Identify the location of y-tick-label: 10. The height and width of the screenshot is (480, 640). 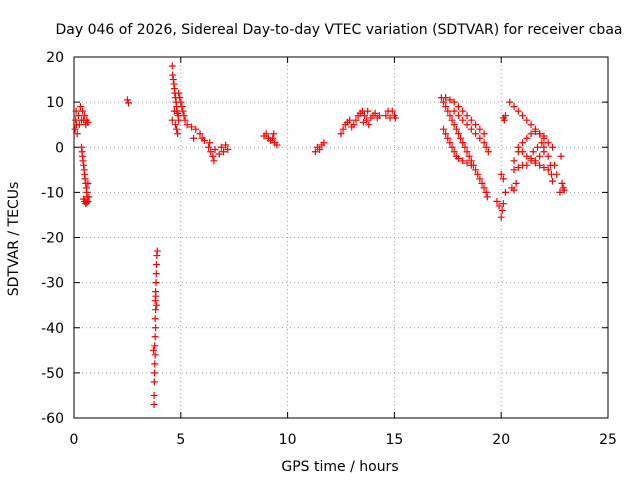
(55, 103).